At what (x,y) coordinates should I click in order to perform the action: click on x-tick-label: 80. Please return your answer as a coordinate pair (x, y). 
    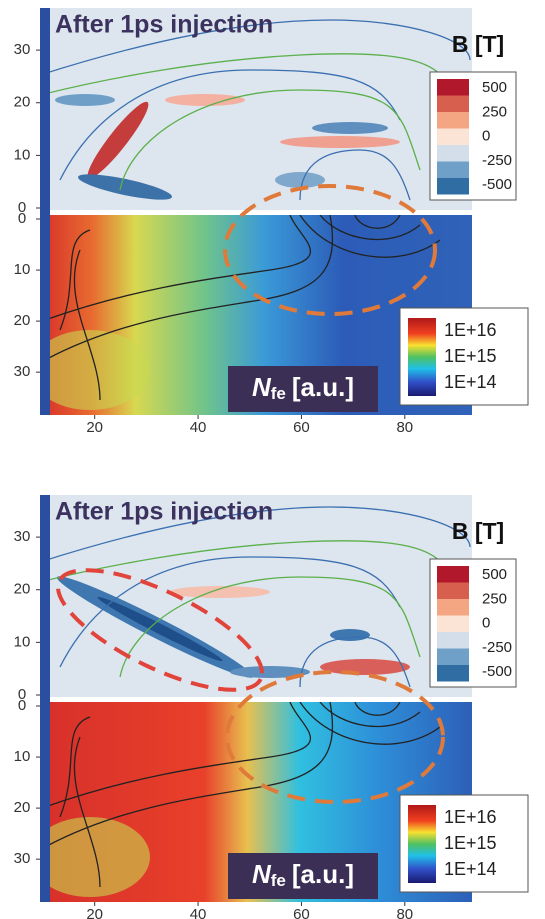
    Looking at the image, I should click on (404, 427).